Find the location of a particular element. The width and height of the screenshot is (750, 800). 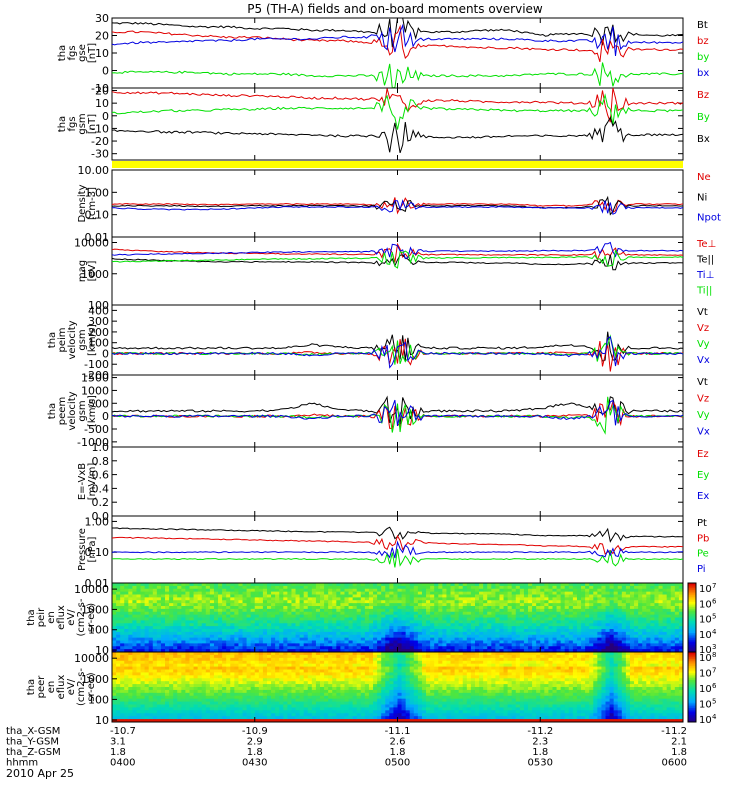

legend-label: Pi is located at coordinates (701, 569).